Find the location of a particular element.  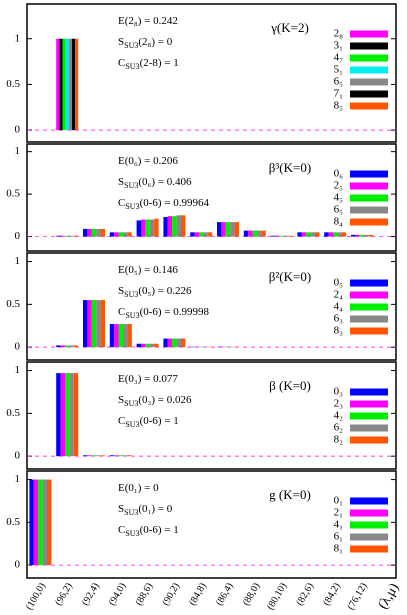

legend-label: 6₁ is located at coordinates (339, 537).